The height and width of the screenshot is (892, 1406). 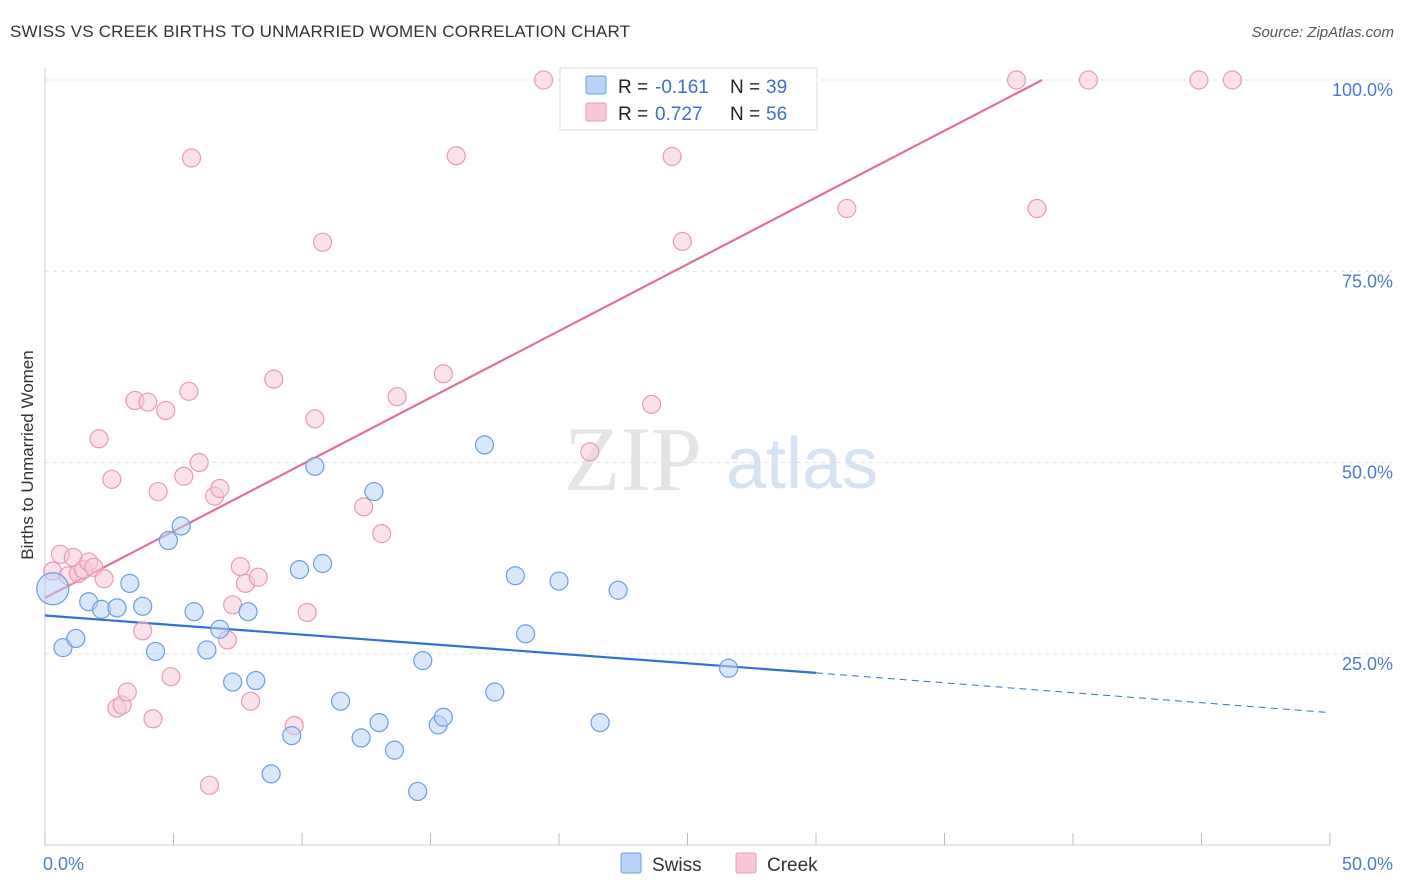 What do you see at coordinates (1367, 473) in the screenshot?
I see `y-tick-label: 50.0%` at bounding box center [1367, 473].